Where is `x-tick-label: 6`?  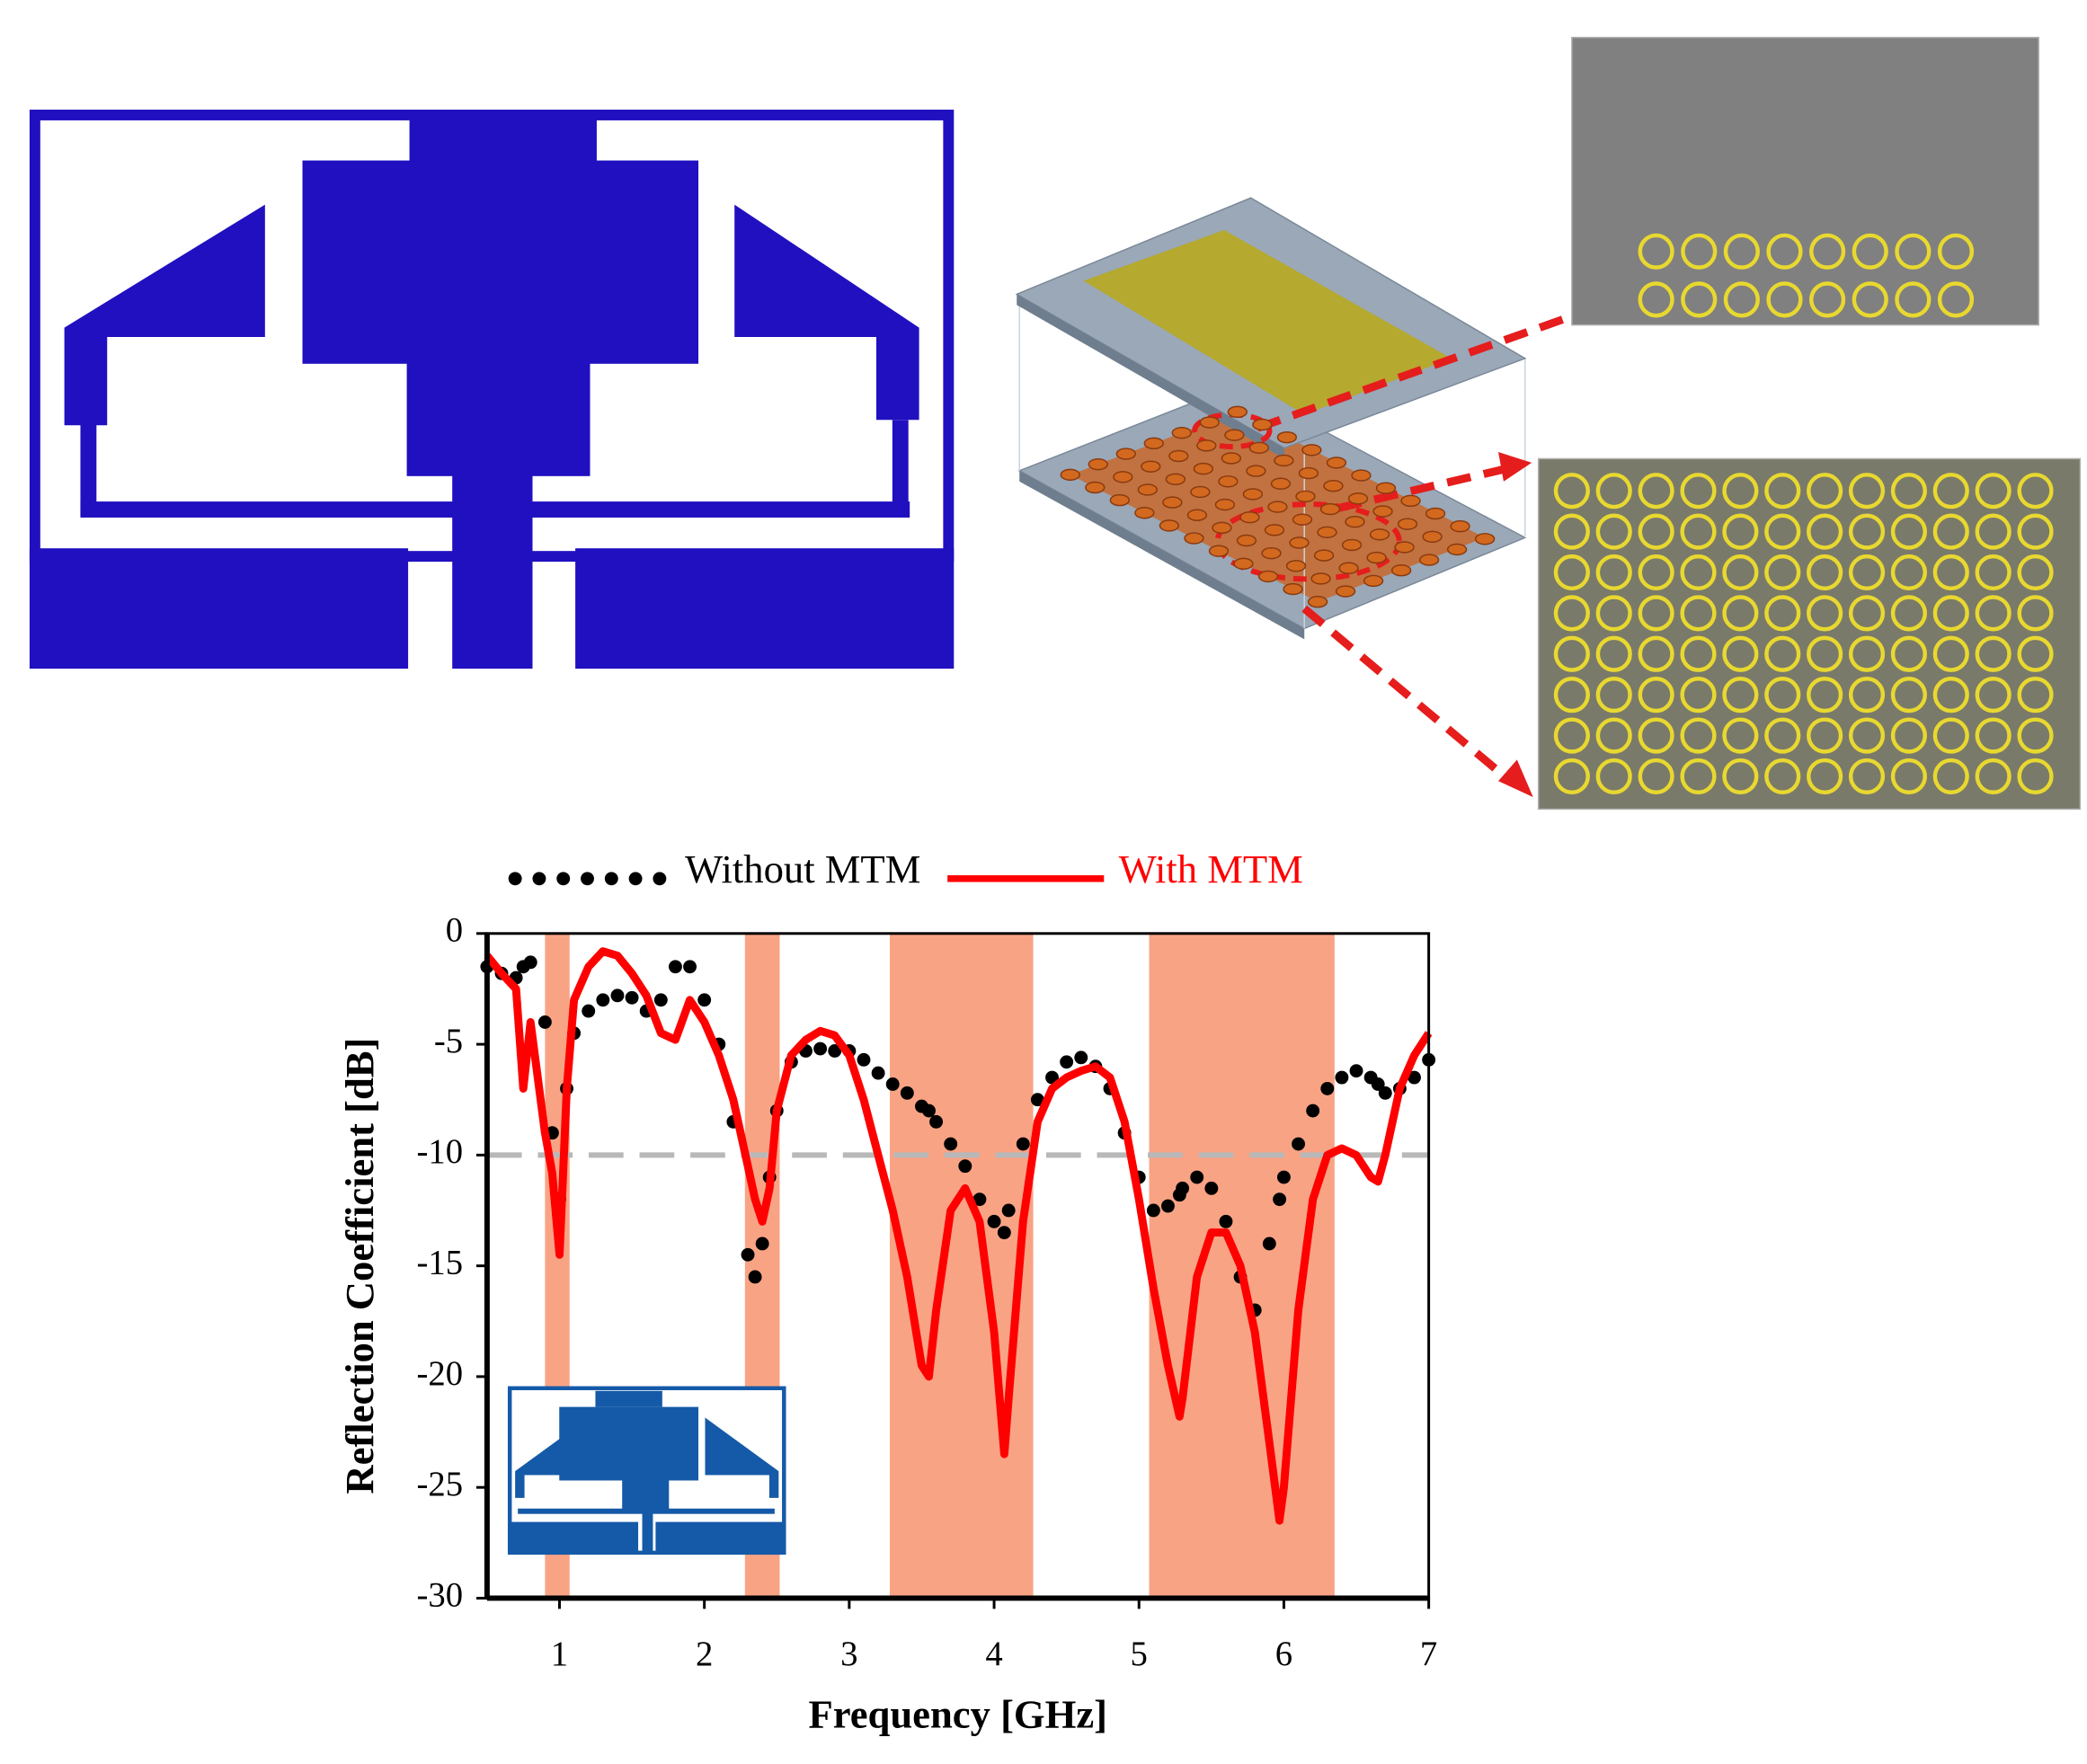 x-tick-label: 6 is located at coordinates (1283, 1654).